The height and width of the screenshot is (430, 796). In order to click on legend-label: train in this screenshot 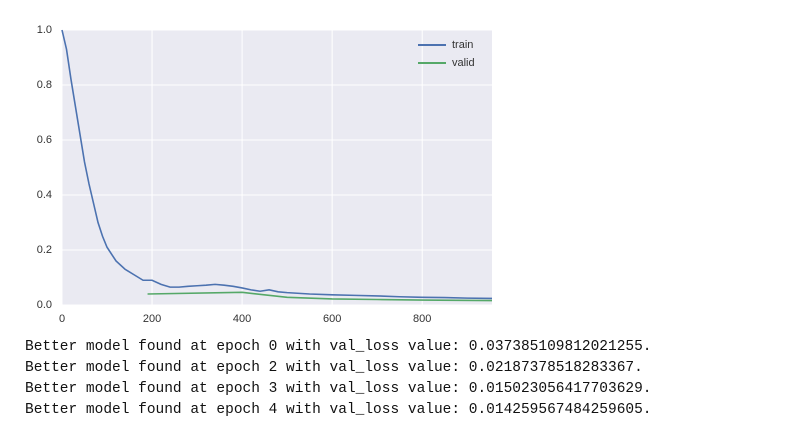, I will do `click(462, 45)`.